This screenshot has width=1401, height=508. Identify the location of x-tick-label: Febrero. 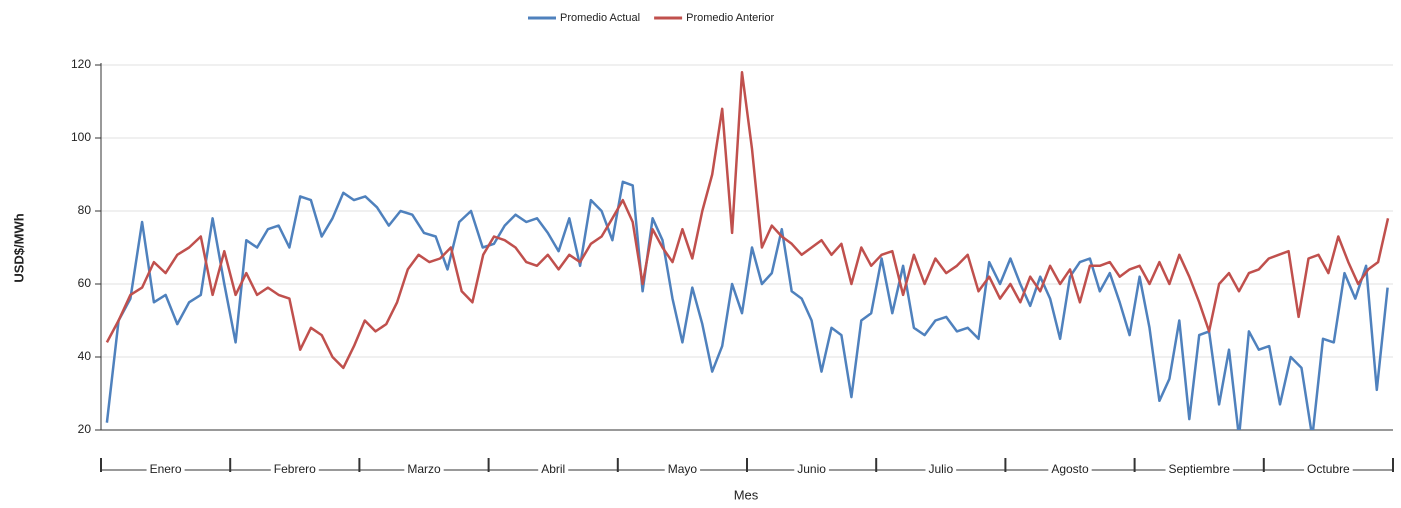
(295, 469).